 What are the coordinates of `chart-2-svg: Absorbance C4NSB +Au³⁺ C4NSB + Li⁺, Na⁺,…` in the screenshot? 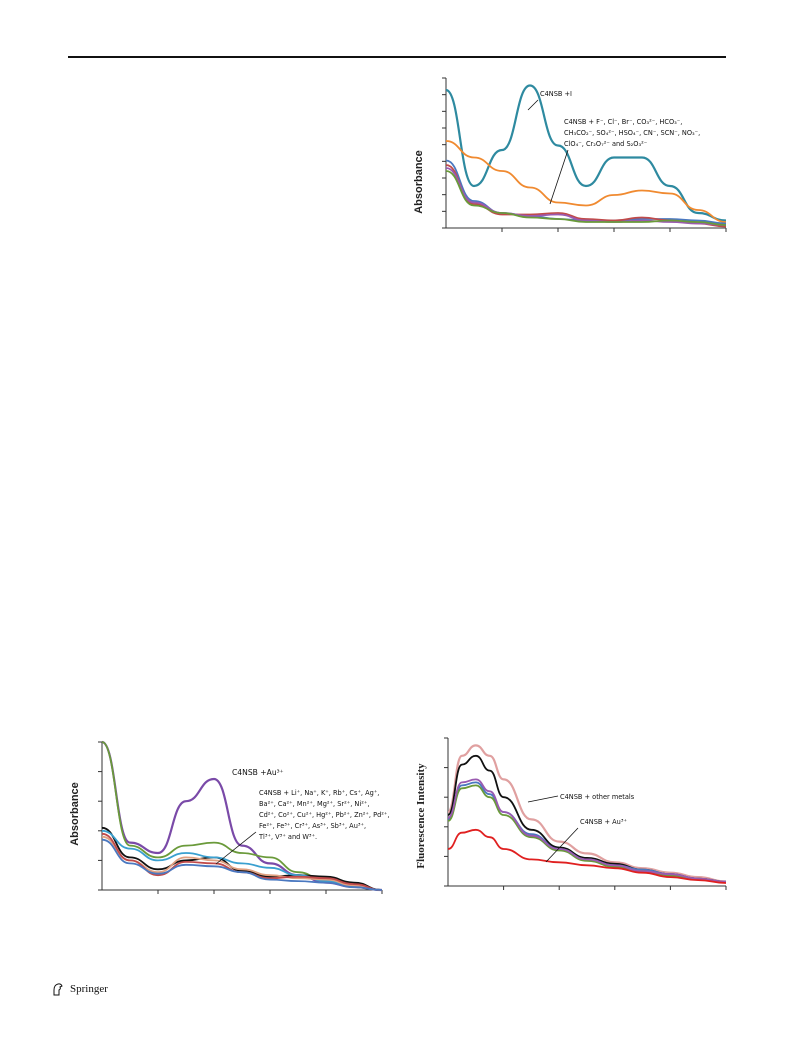 It's located at (229, 817).